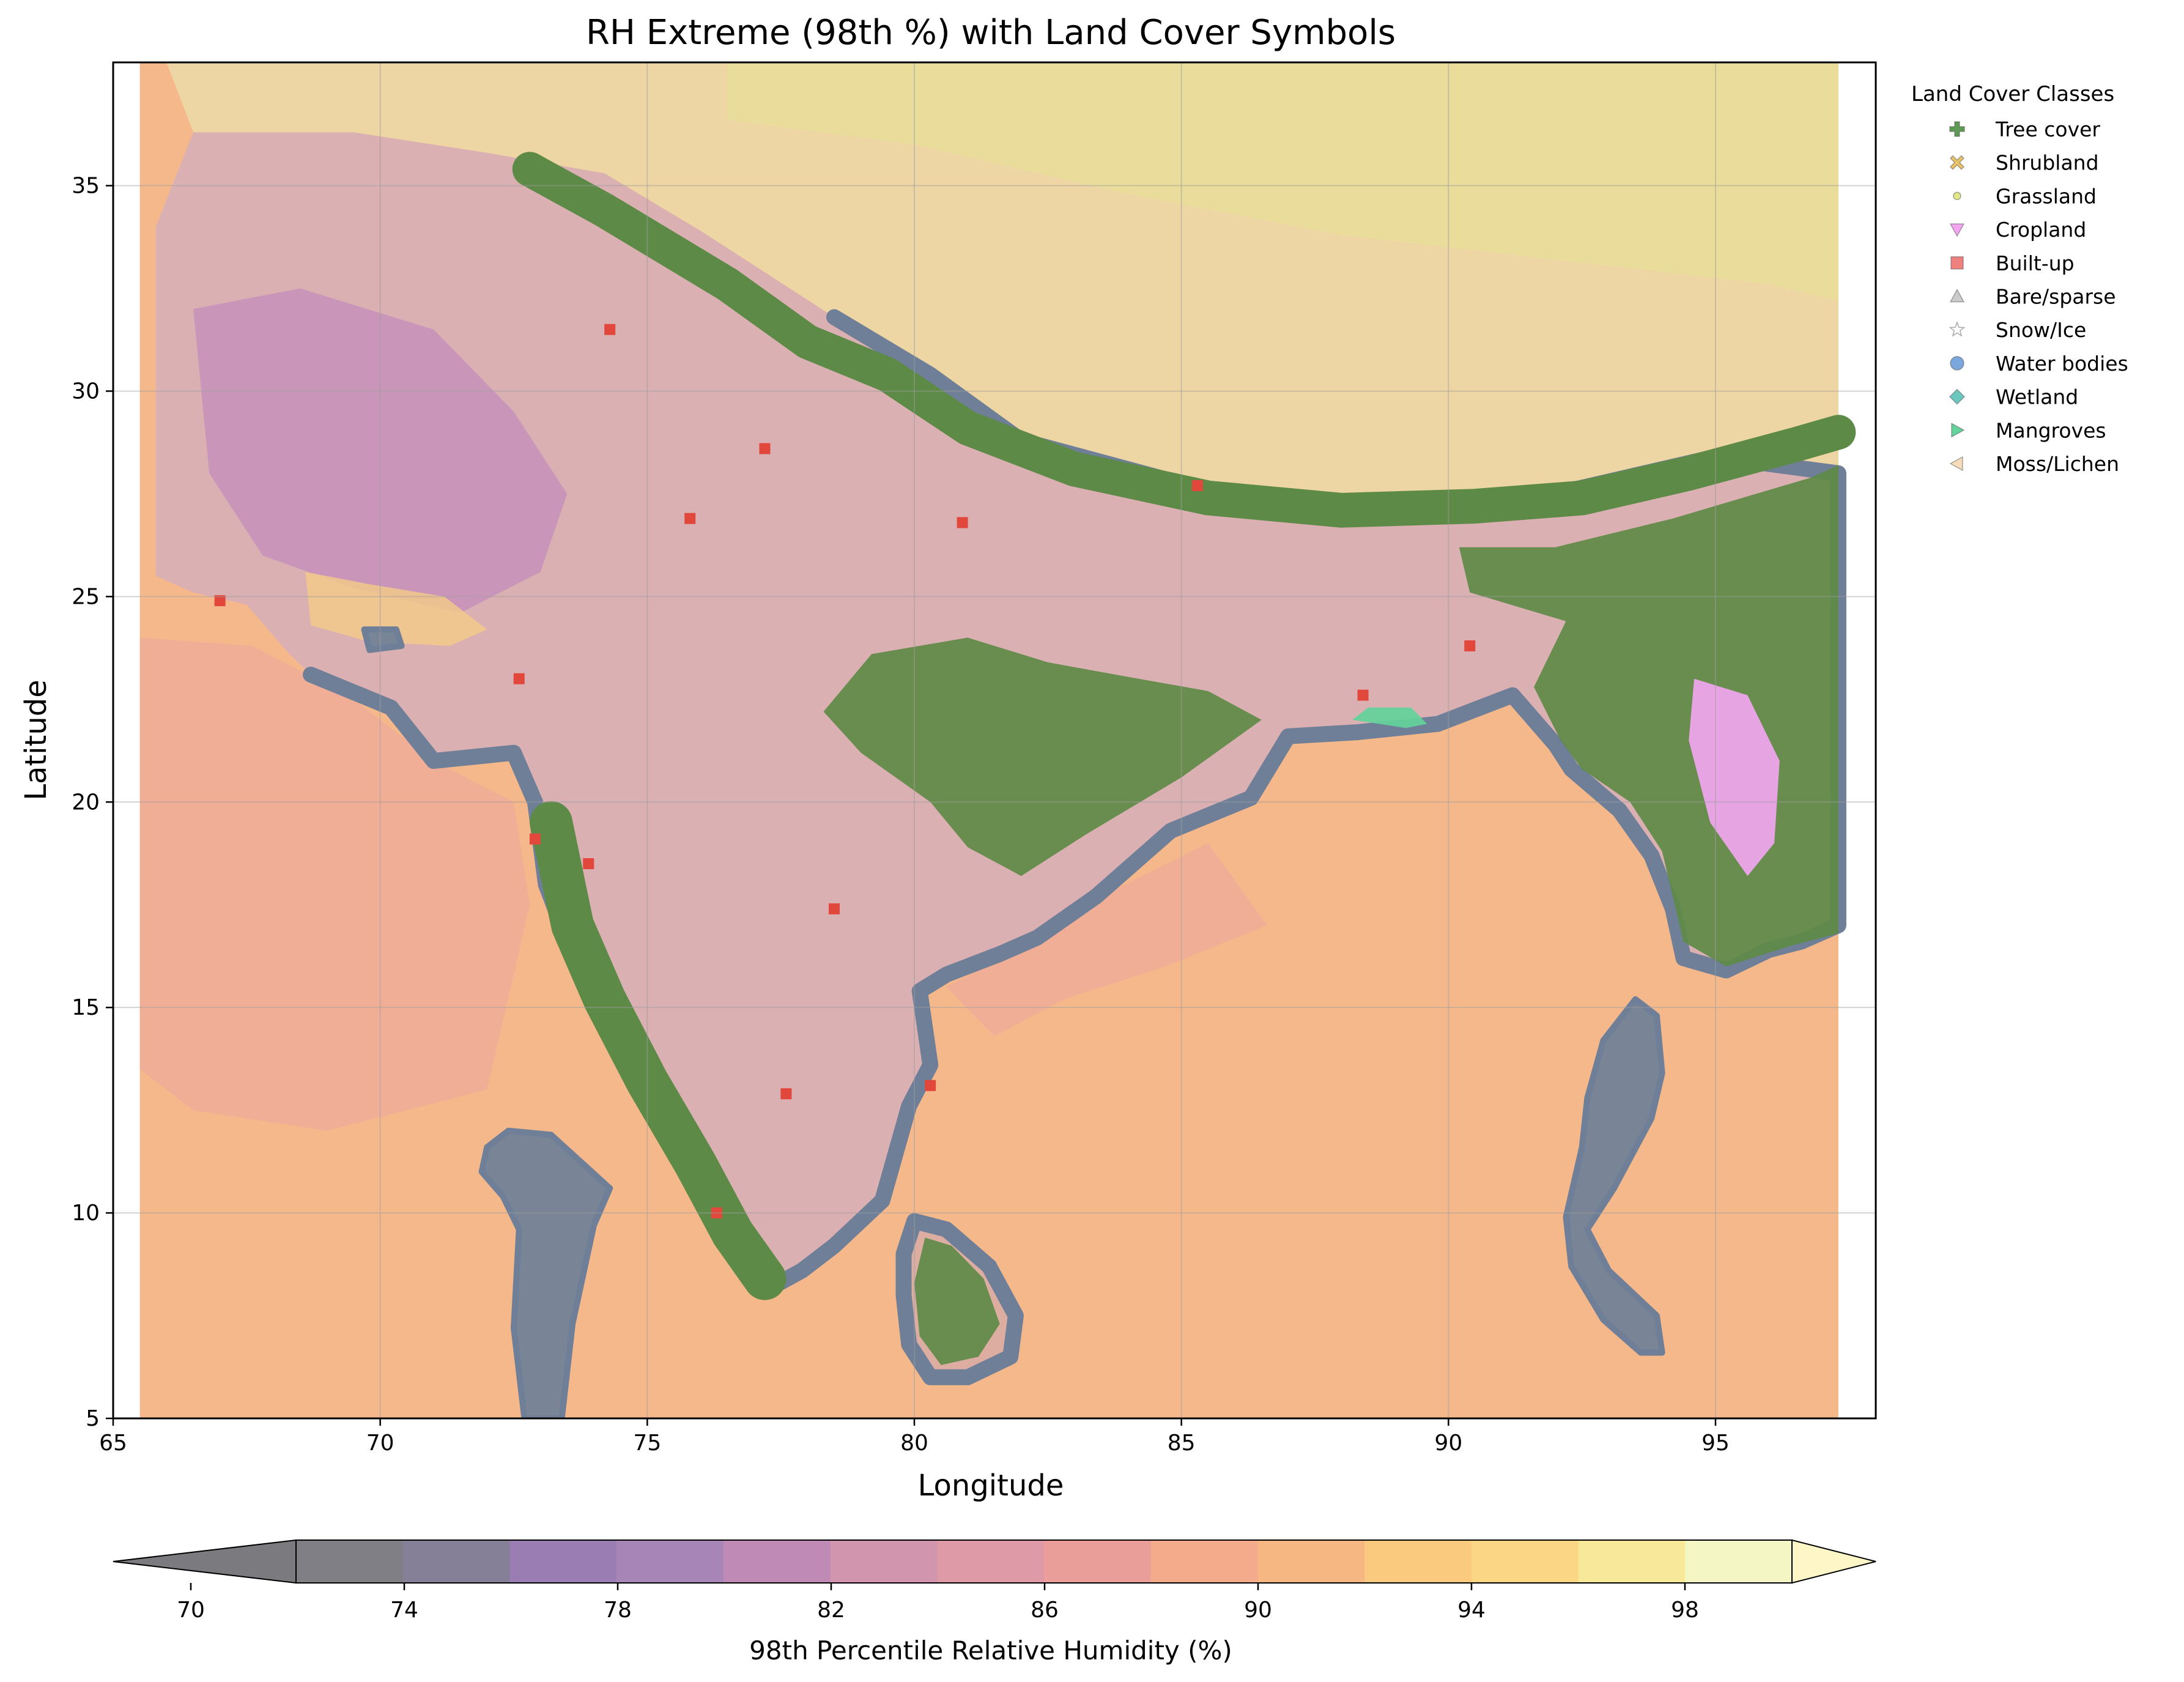  I want to click on legend-item-label: Water bodies, so click(2062, 364).